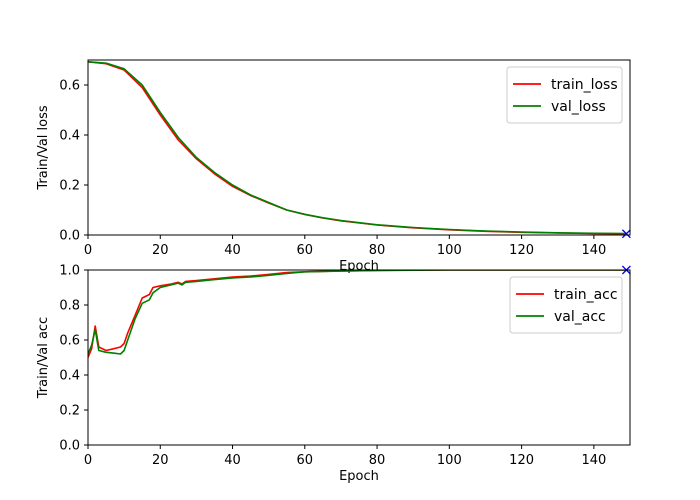 This screenshot has height=500, width=700. Describe the element at coordinates (584, 85) in the screenshot. I see `legend-label-train_loss: train_loss` at that location.